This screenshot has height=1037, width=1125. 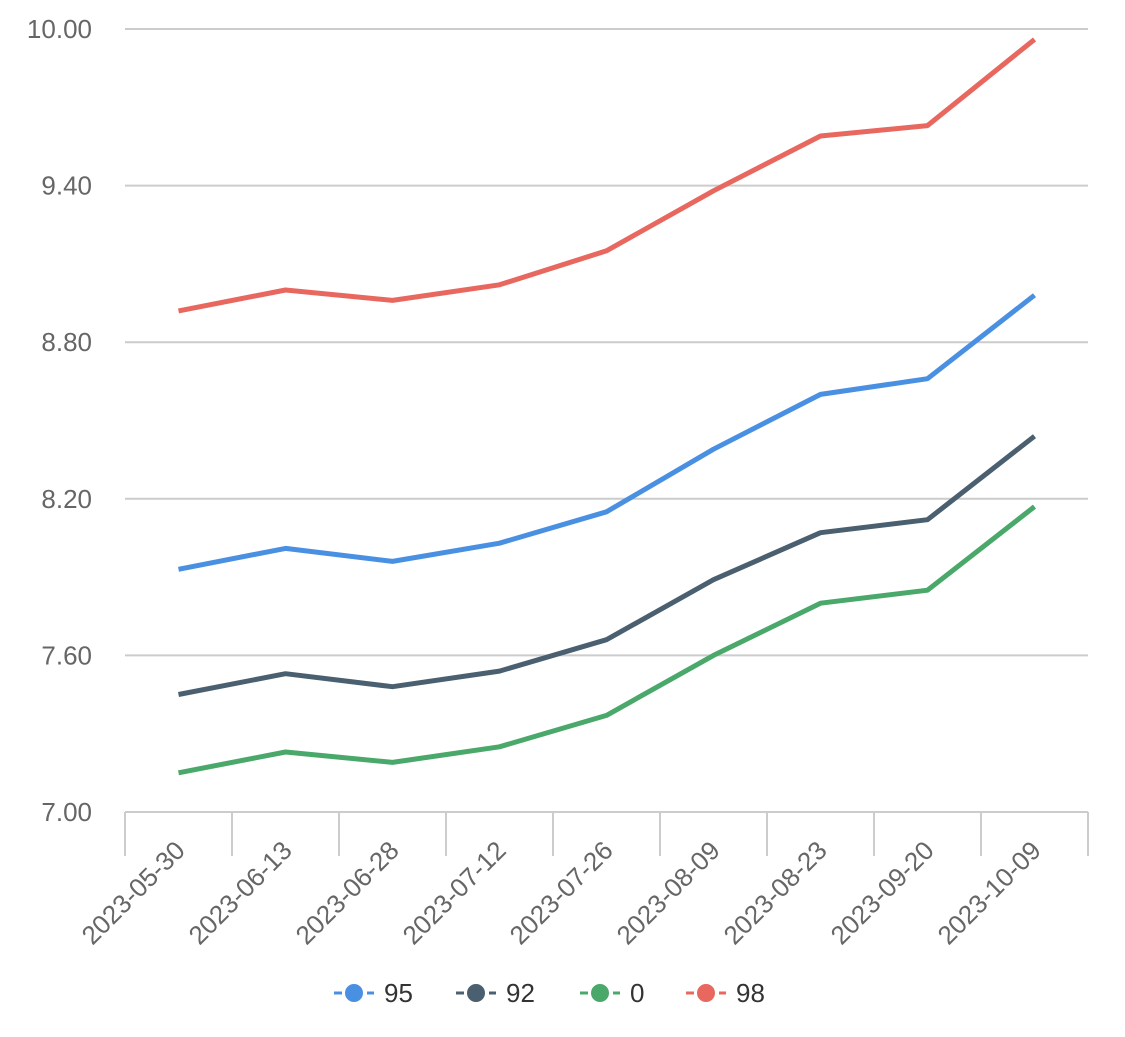 I want to click on y-tick-label: 8.80, so click(x=66, y=342).